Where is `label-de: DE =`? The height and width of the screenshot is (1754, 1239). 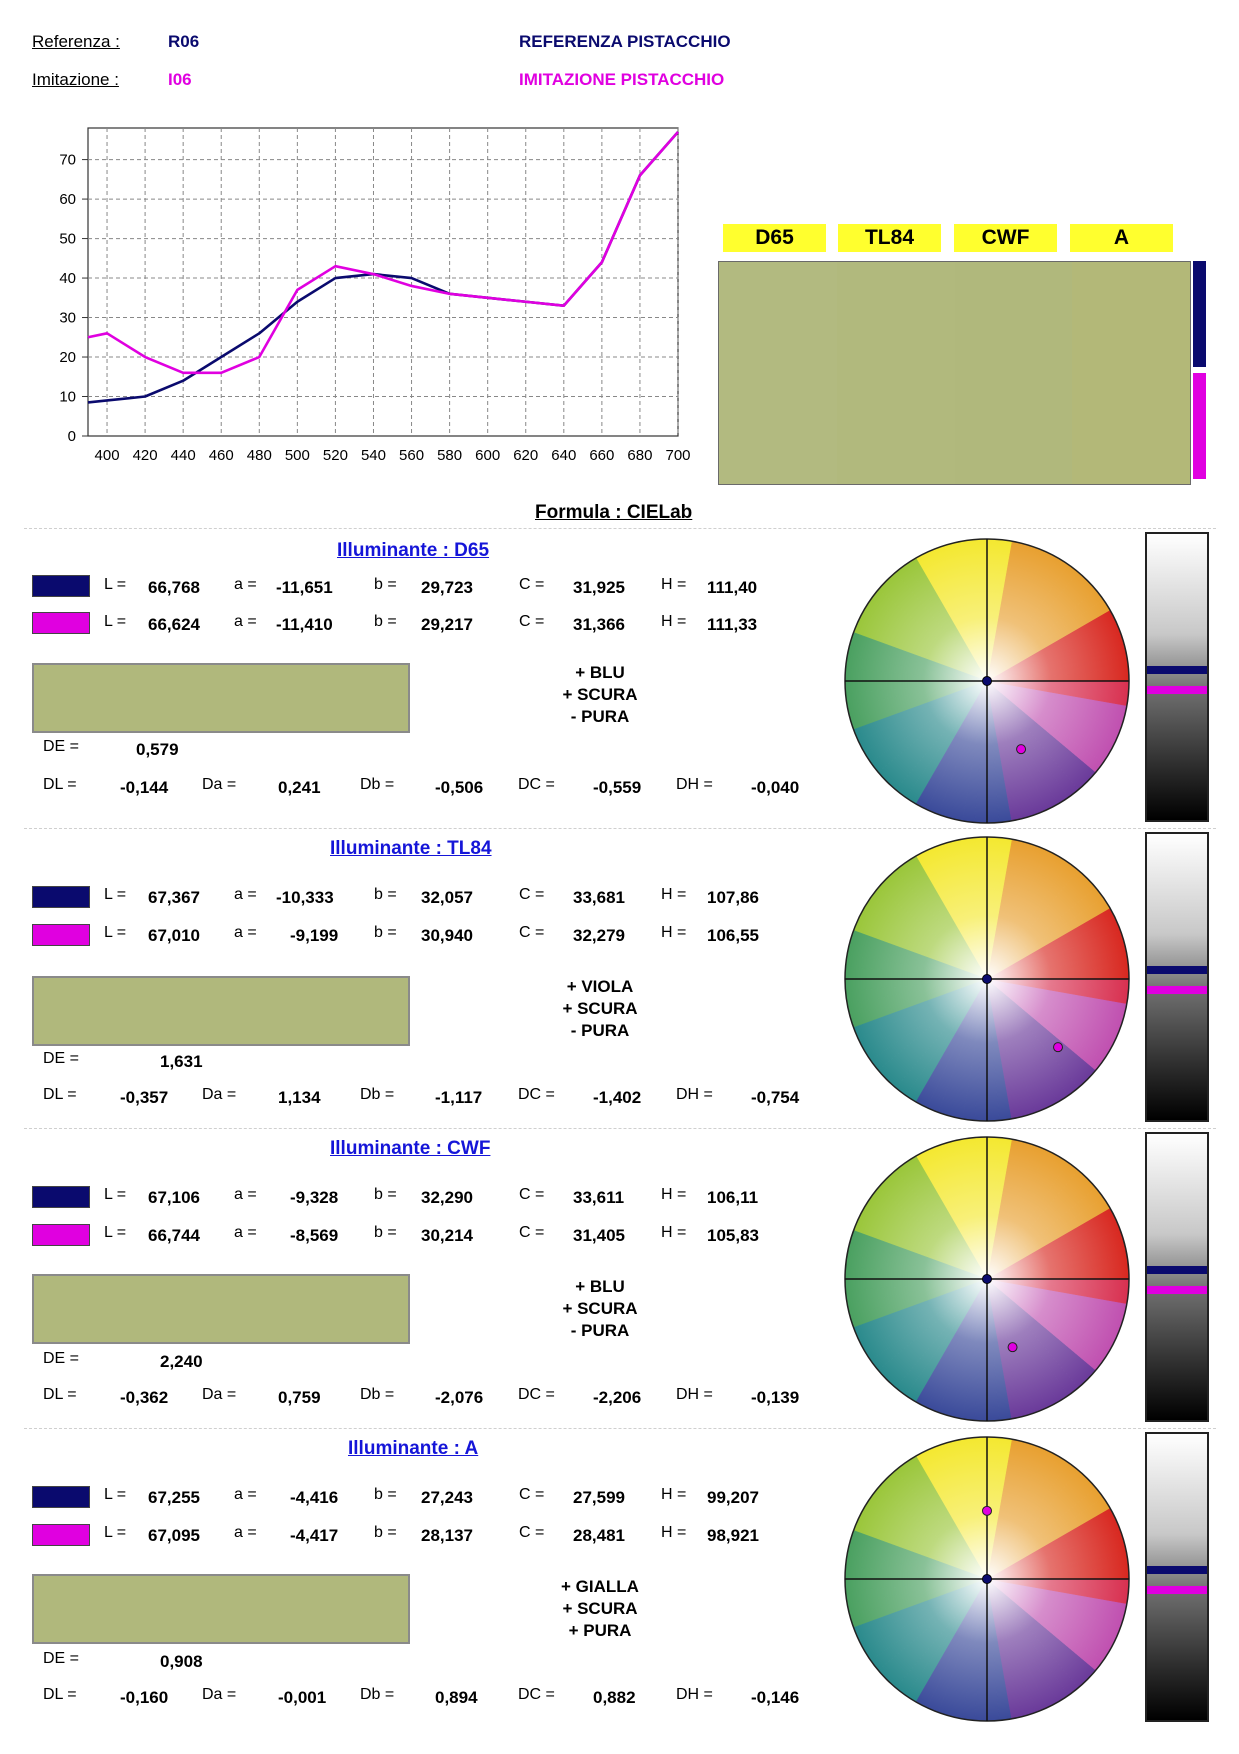
label-de: DE = is located at coordinates (61, 1058).